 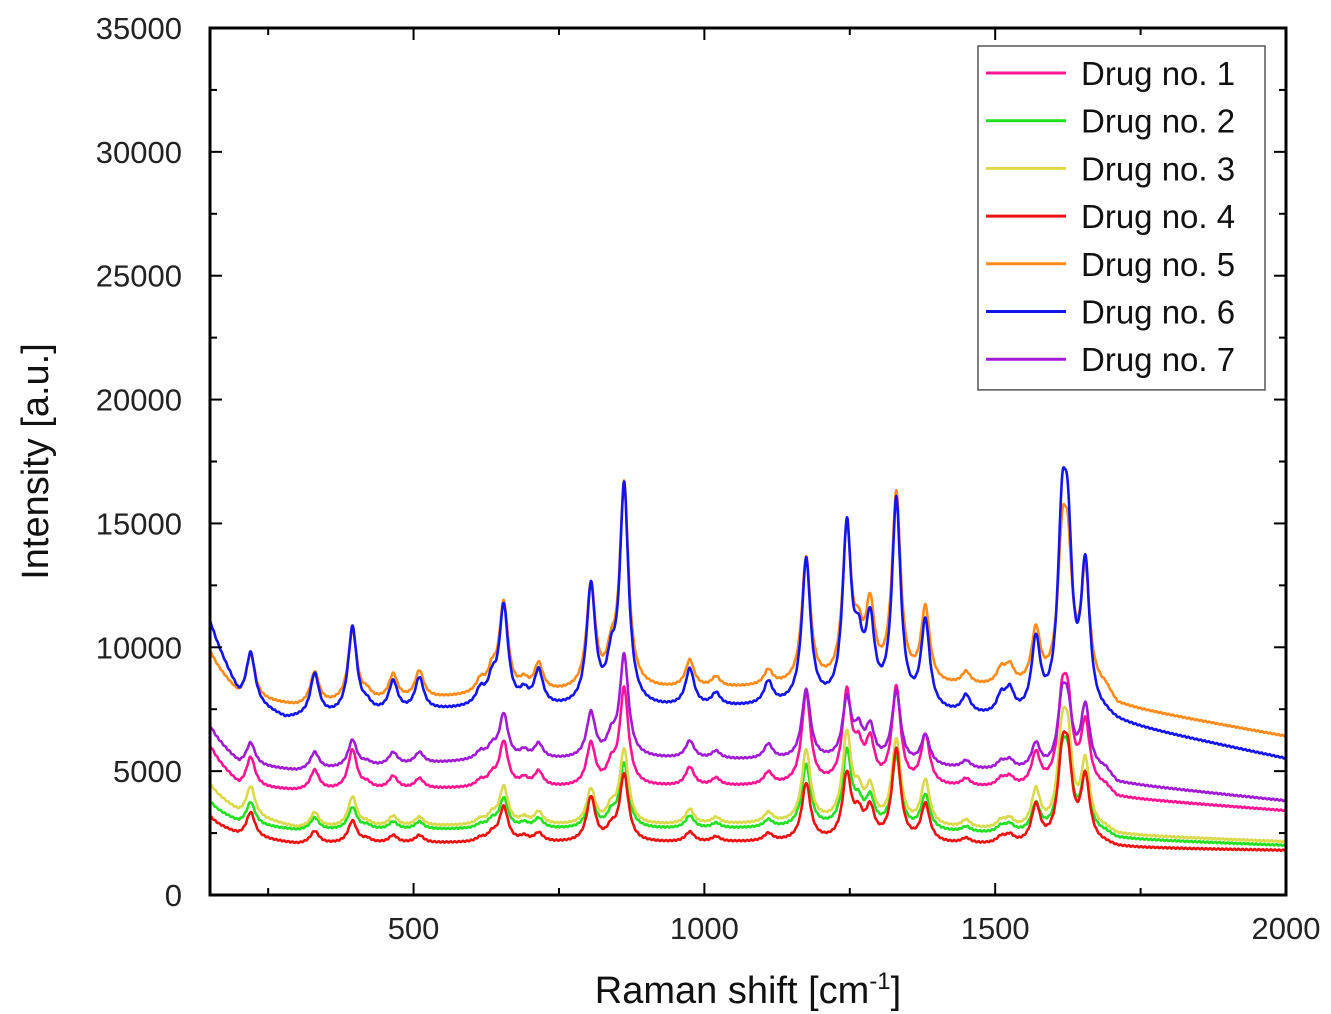 I want to click on y-axis-title: Intensity [a.u.], so click(x=36, y=461).